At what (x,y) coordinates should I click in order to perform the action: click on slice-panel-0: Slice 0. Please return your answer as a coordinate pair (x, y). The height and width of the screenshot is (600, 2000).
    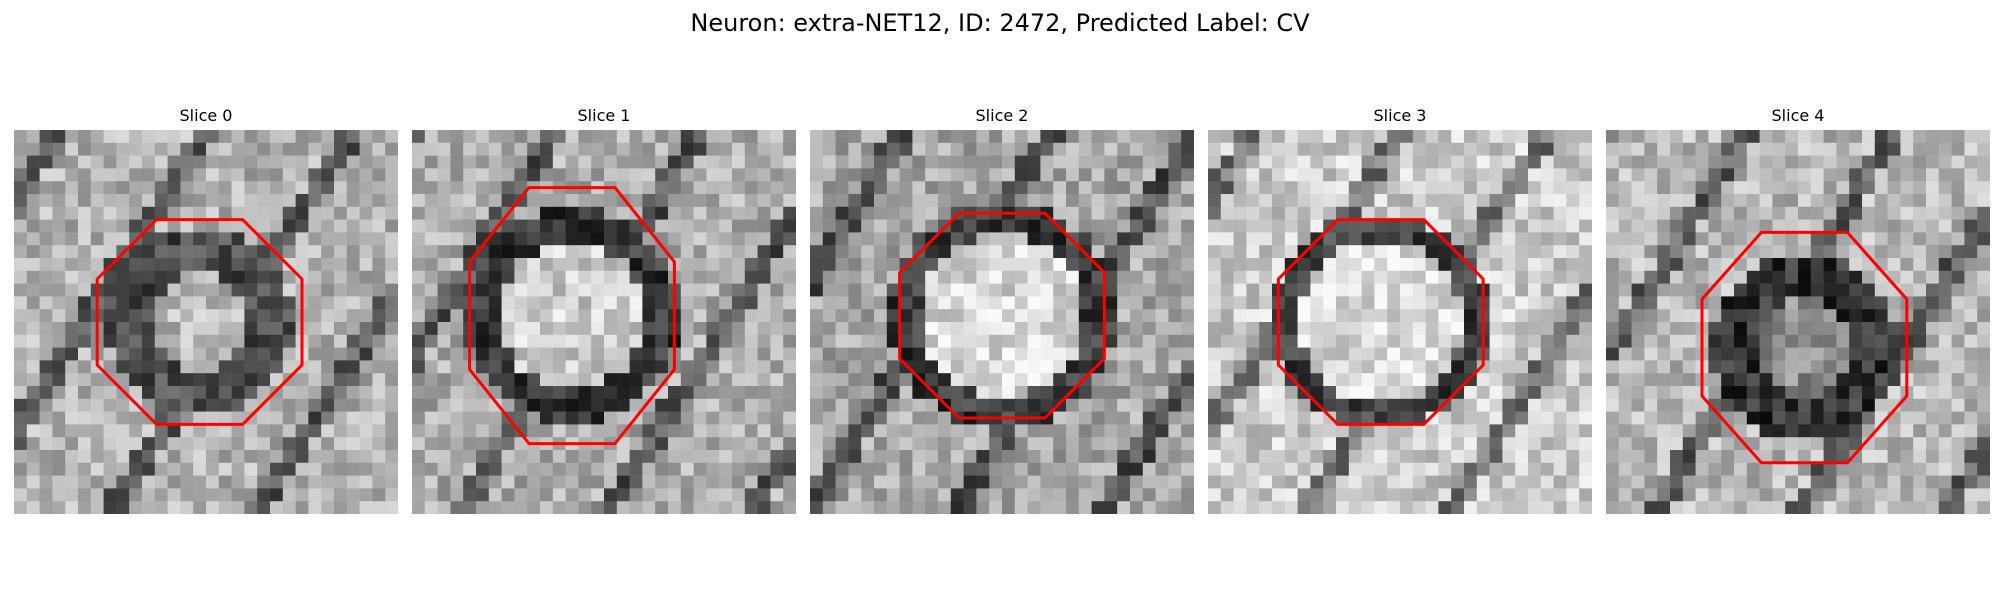
    Looking at the image, I should click on (206, 310).